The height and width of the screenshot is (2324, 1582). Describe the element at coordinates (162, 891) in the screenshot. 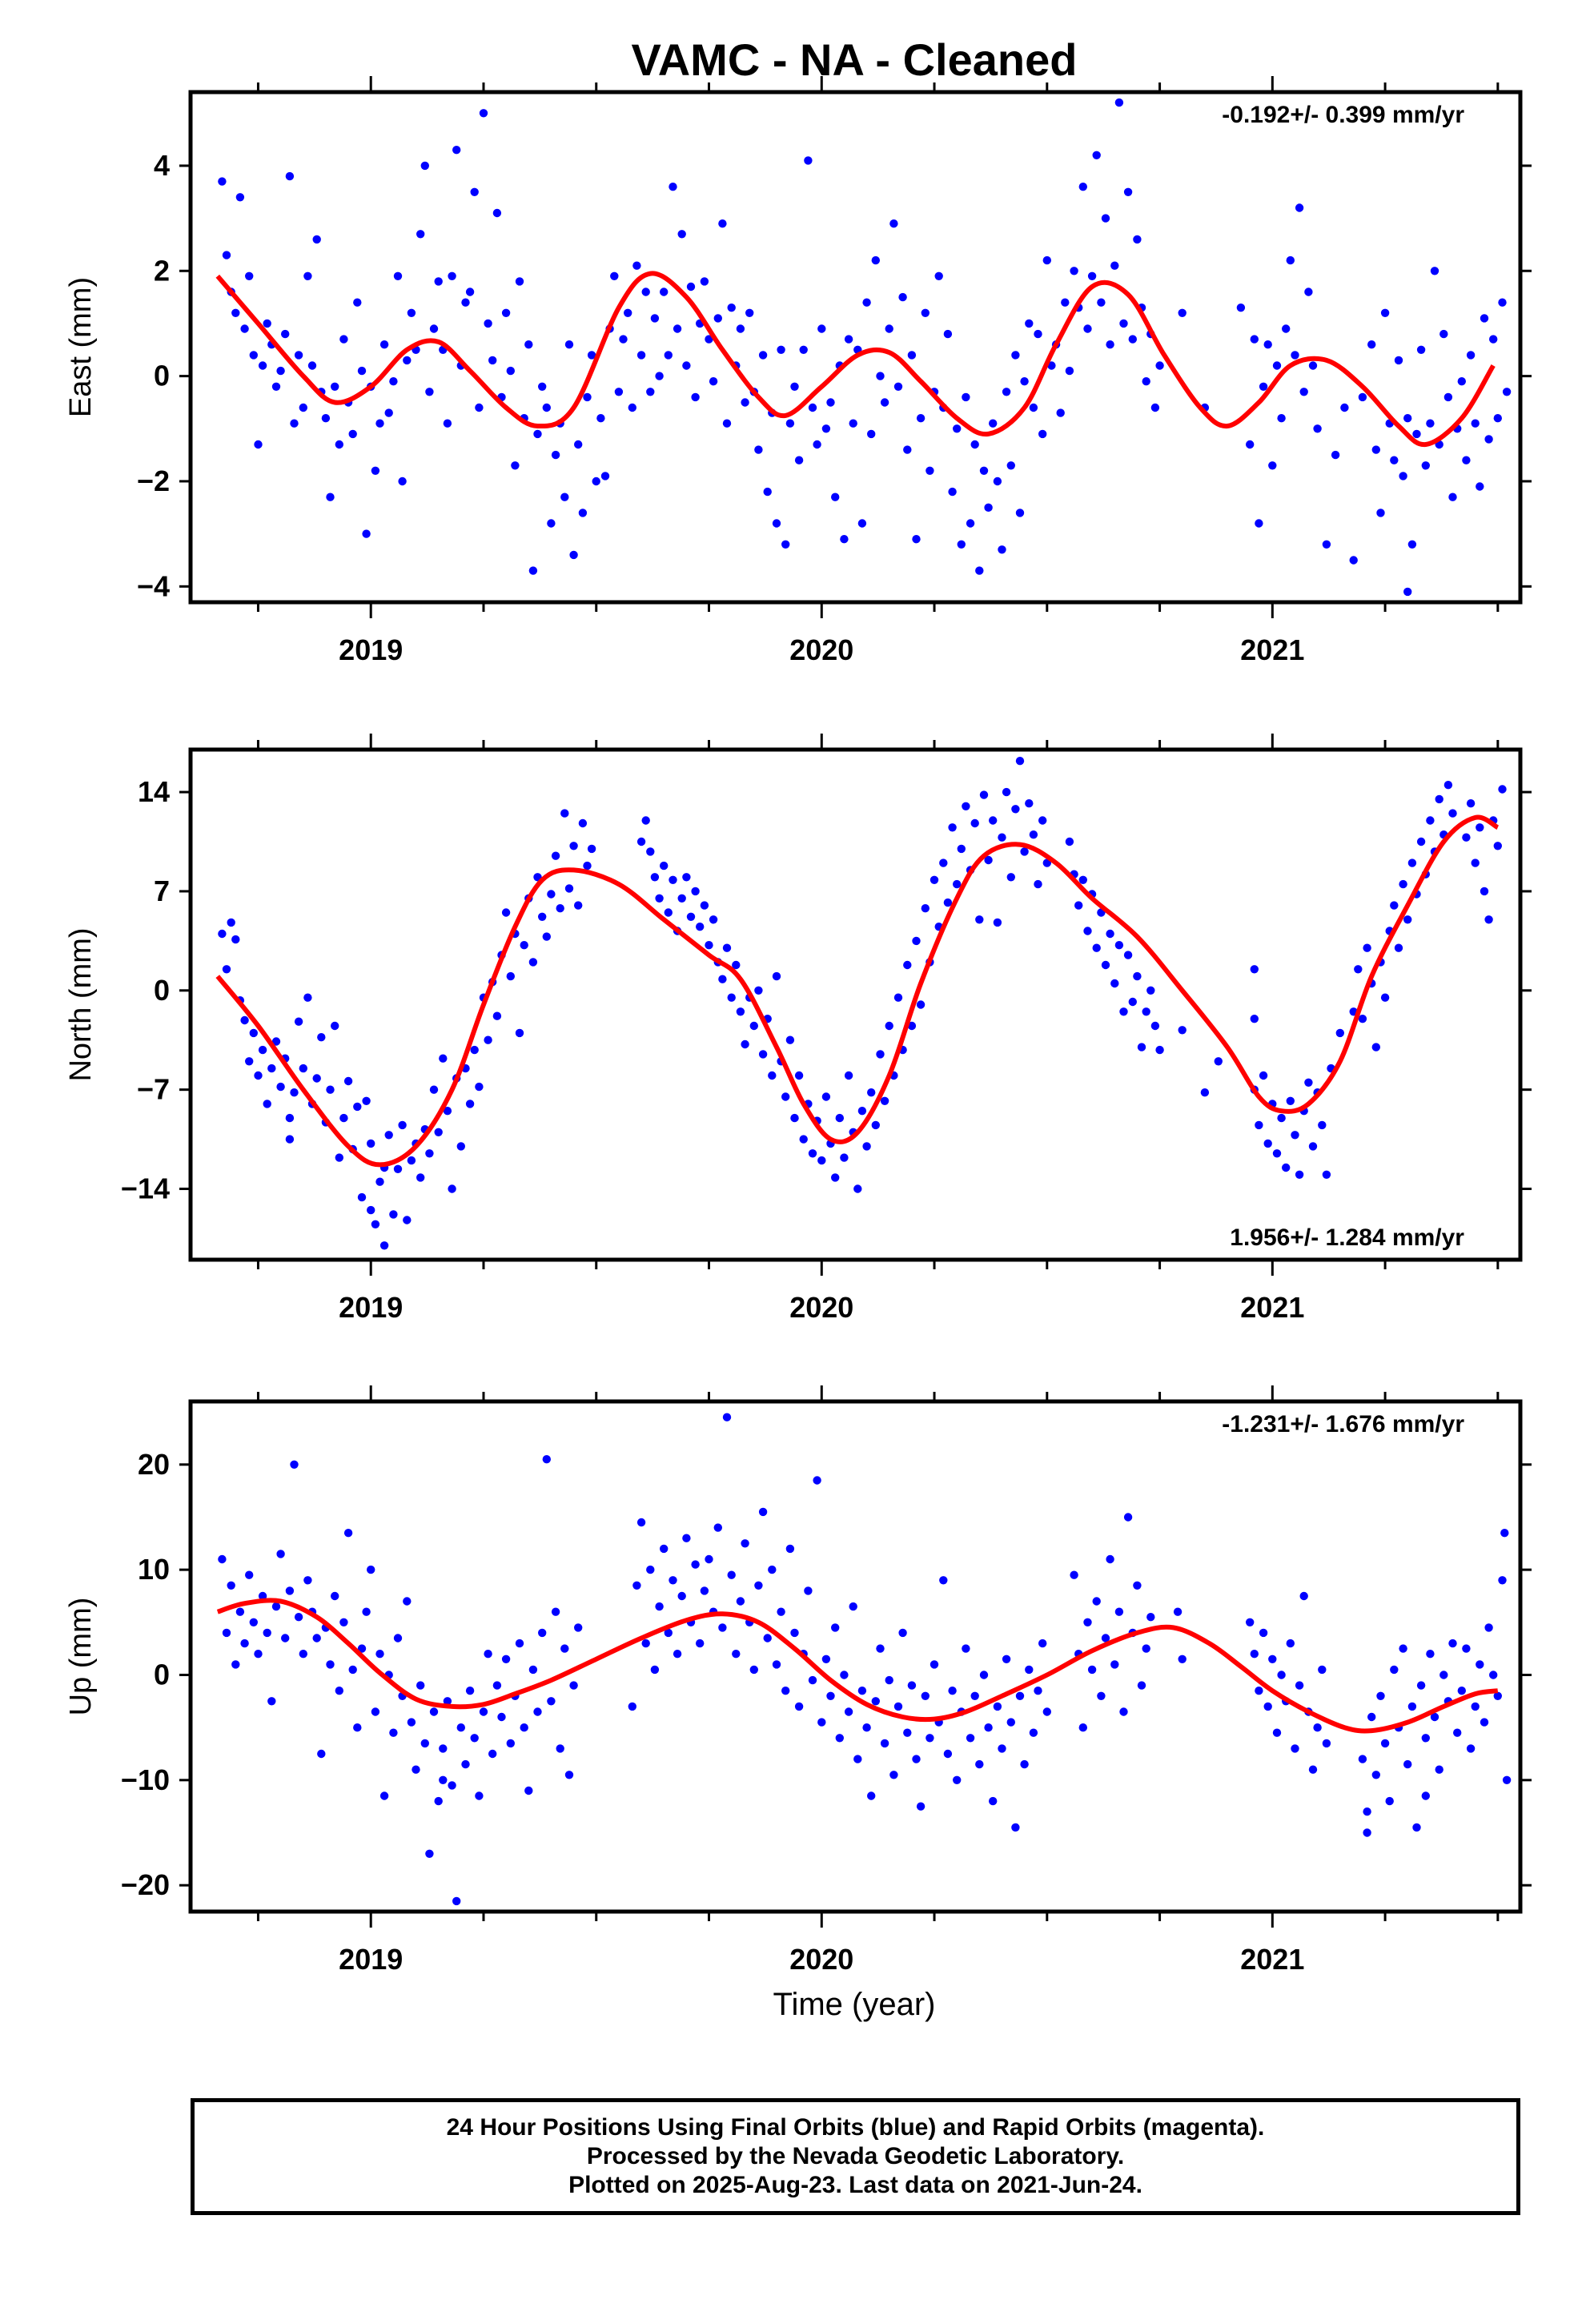

I see `y-tick-label: 7` at that location.